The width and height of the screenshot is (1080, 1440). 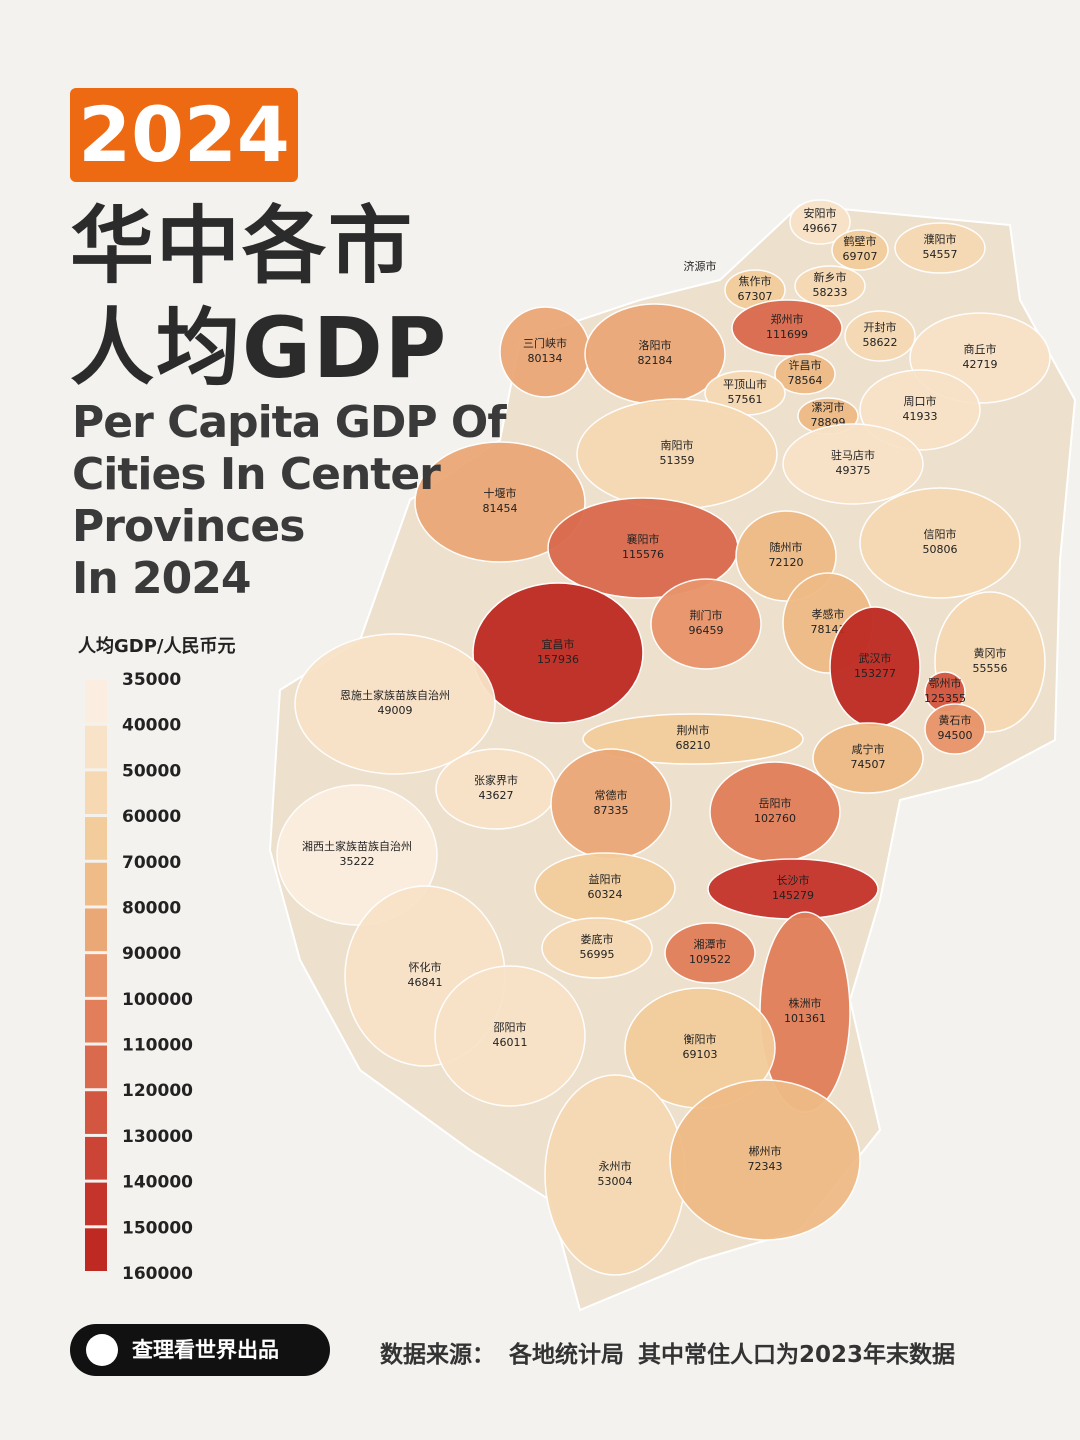 What do you see at coordinates (805, 365) in the screenshot?
I see `city-name: 许昌市` at bounding box center [805, 365].